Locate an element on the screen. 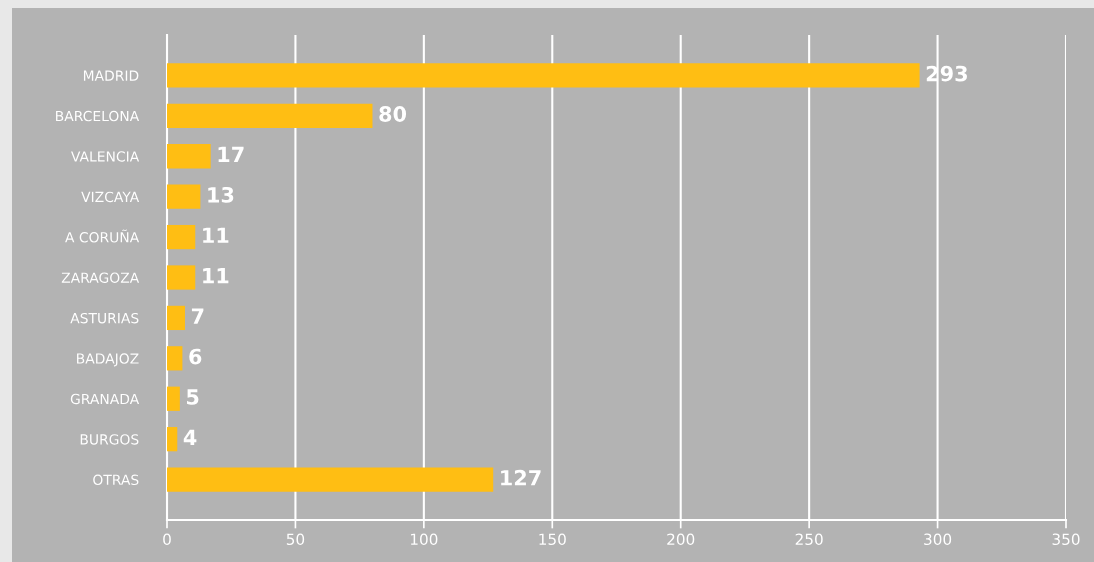 This screenshot has width=1094, height=562. y-tick-label: OTRAS is located at coordinates (116, 480).